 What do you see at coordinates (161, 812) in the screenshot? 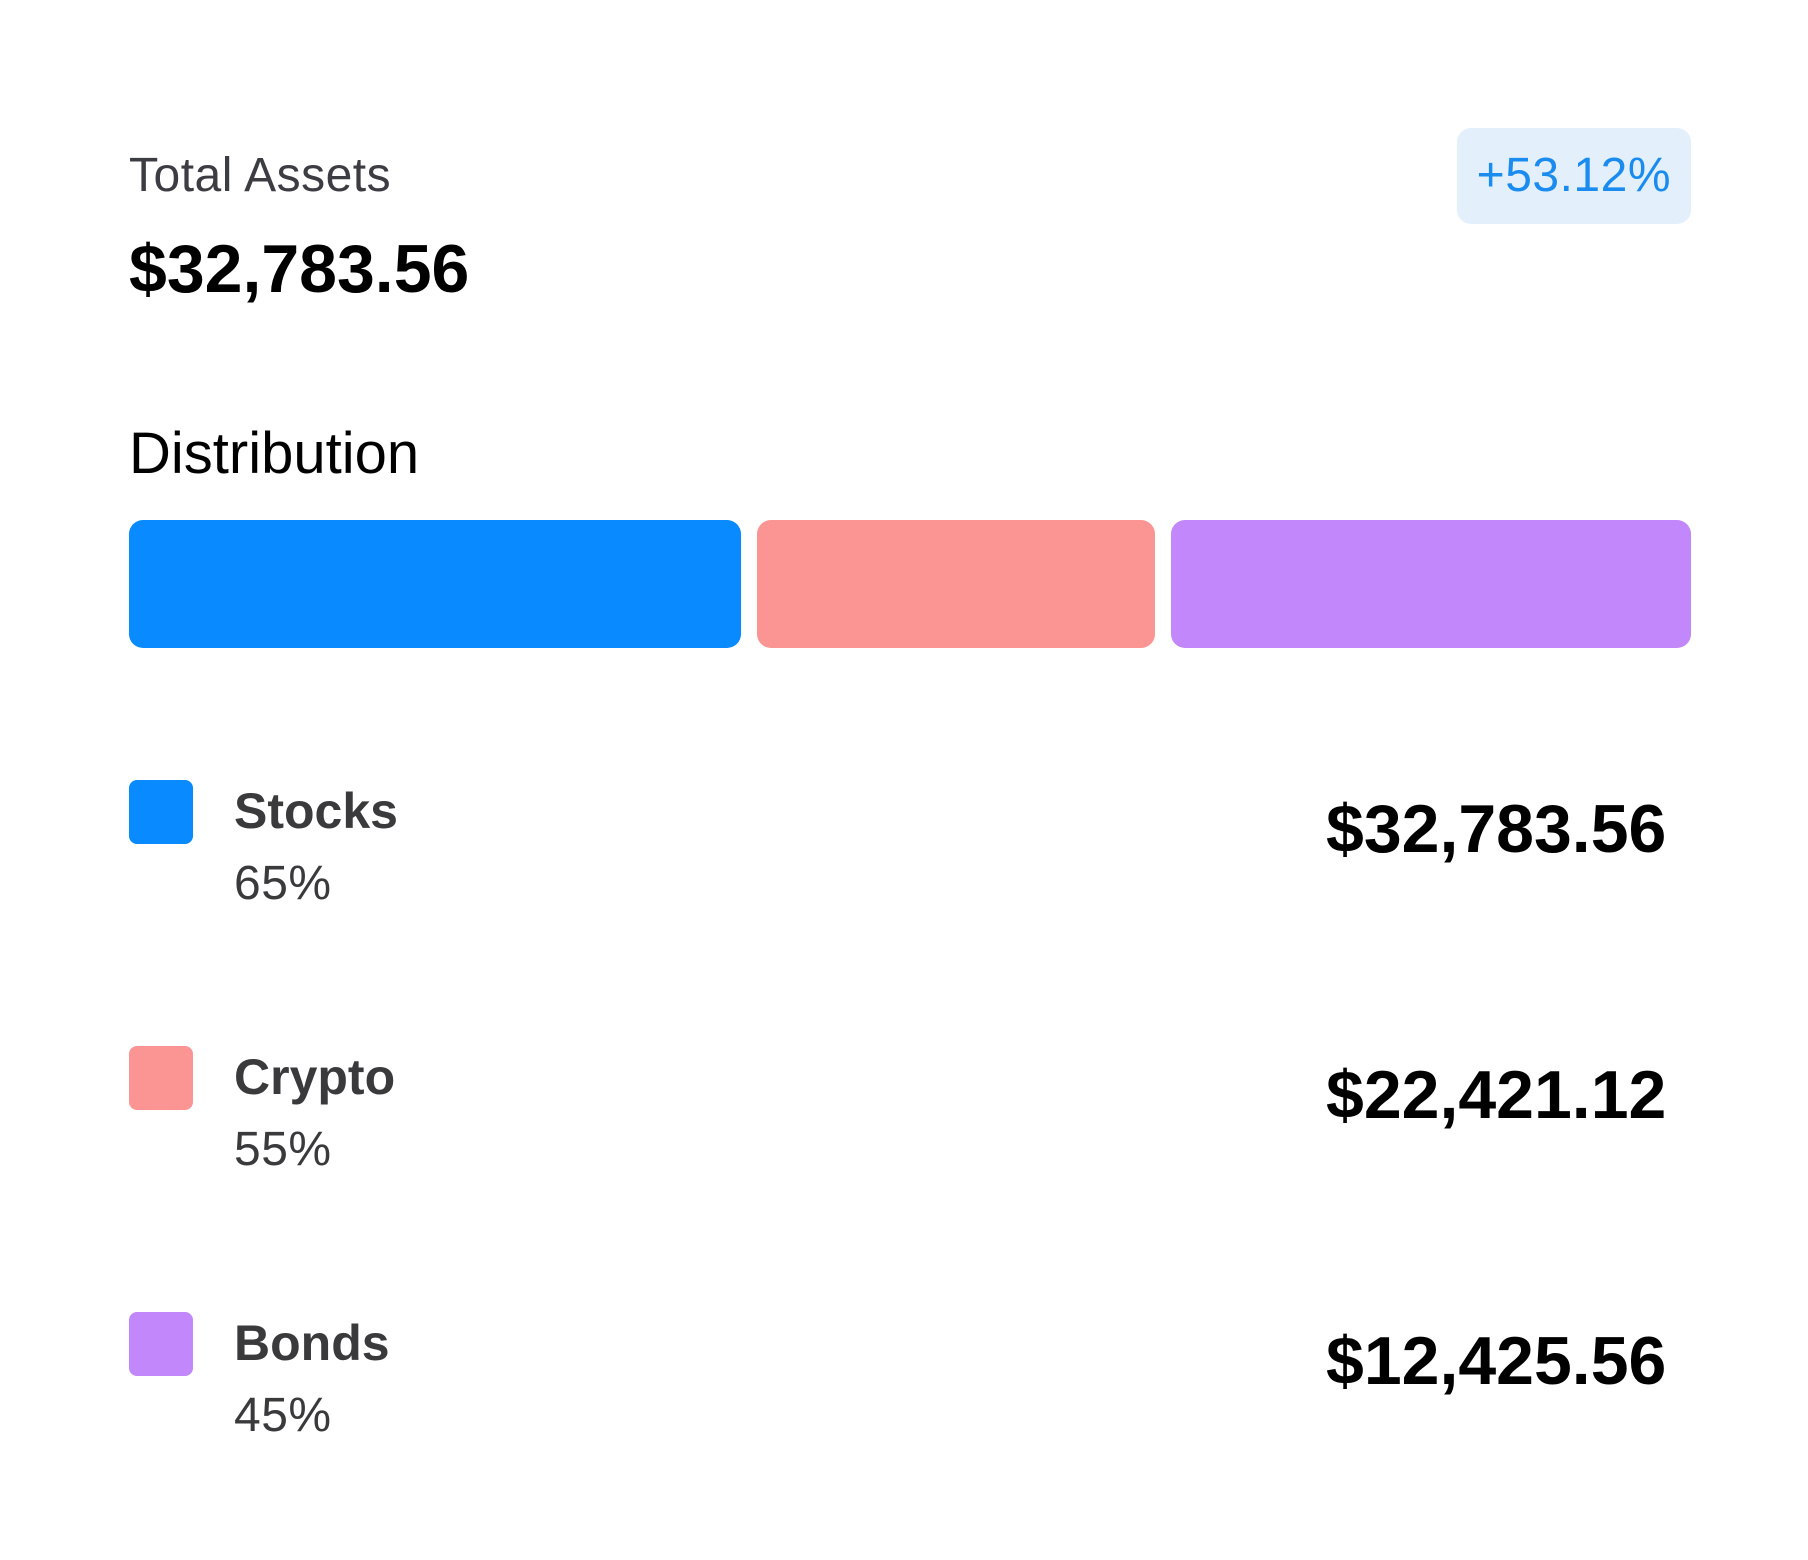
I see `stocks-color-swatch` at bounding box center [161, 812].